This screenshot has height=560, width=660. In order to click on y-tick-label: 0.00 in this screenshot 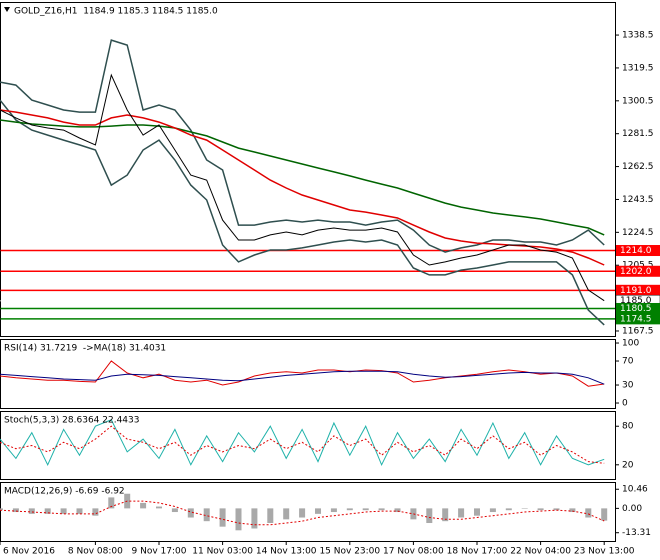, I will do `click(632, 509)`.